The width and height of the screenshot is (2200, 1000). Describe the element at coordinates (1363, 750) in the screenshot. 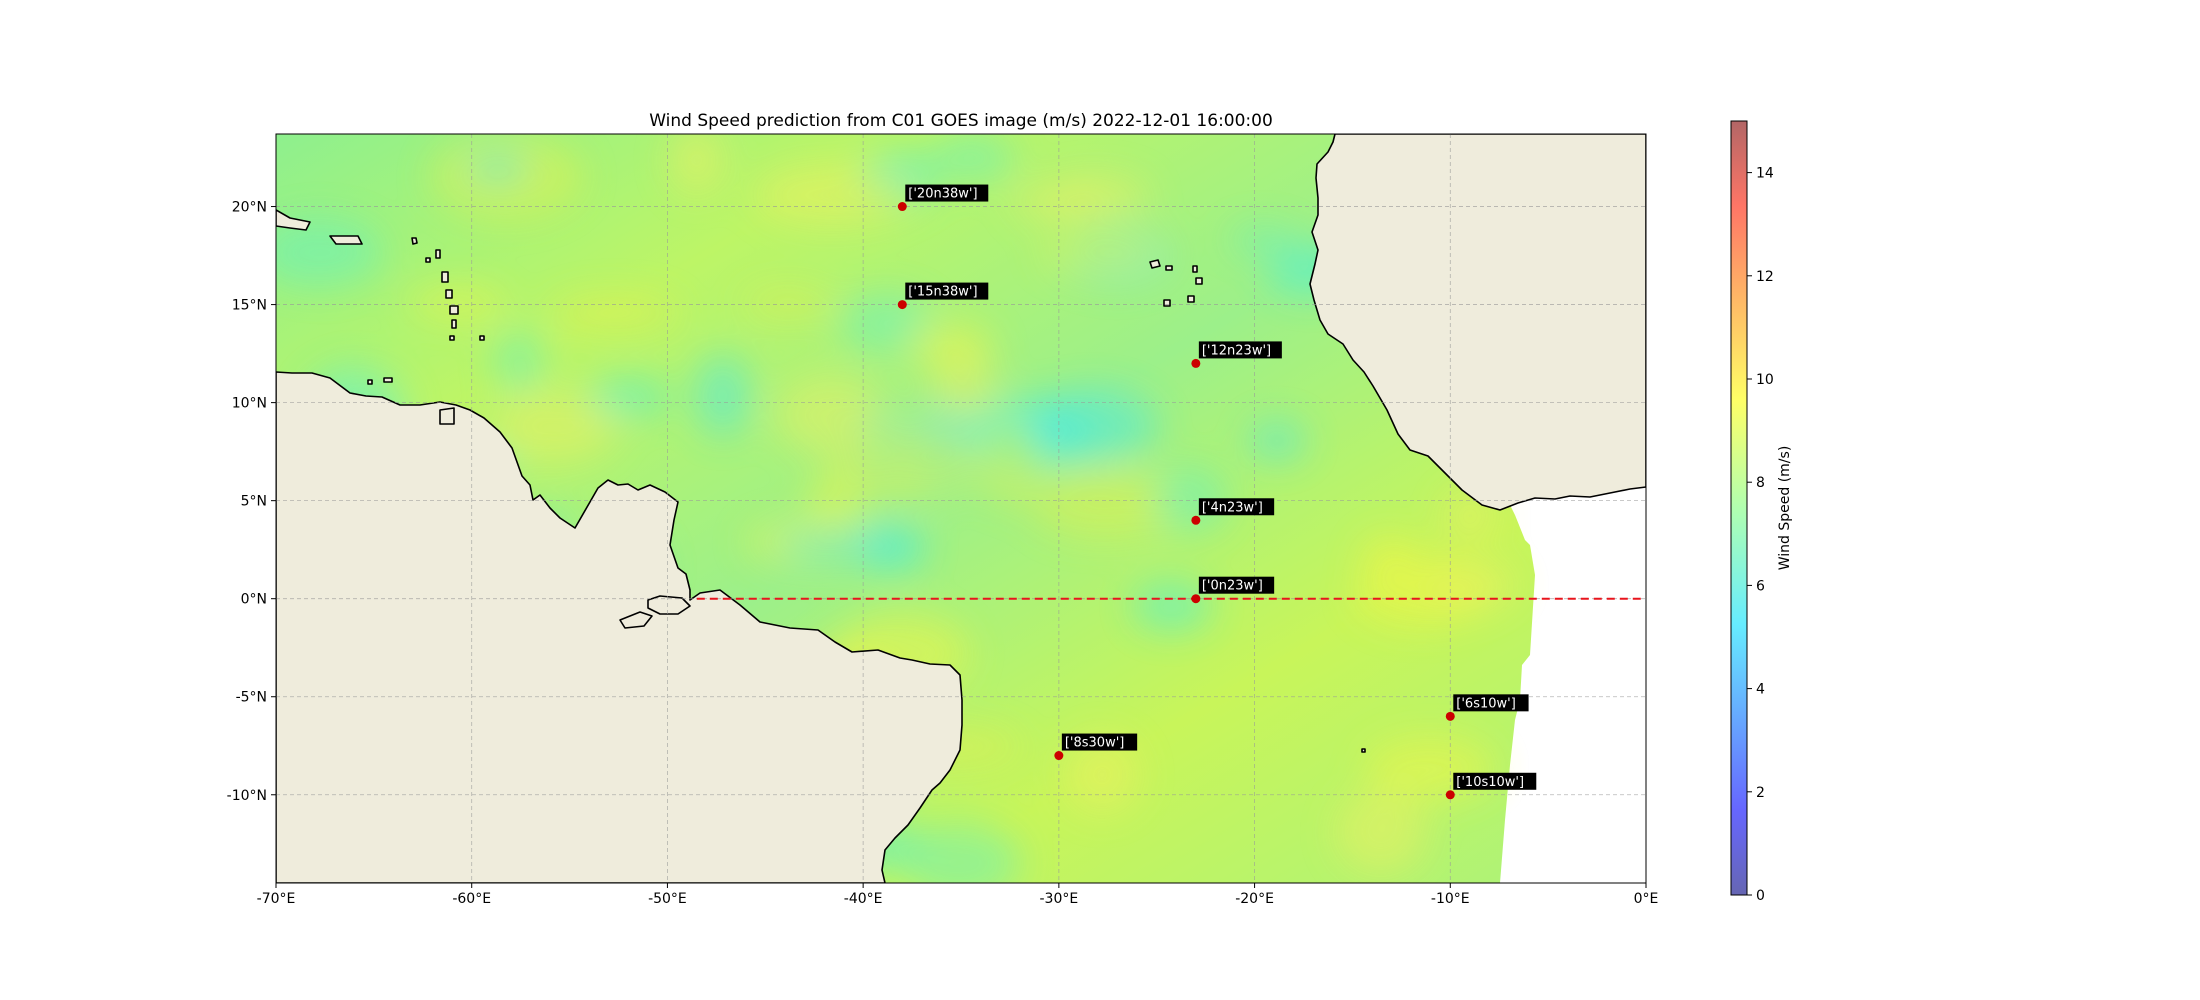

I see `ascension-island` at that location.